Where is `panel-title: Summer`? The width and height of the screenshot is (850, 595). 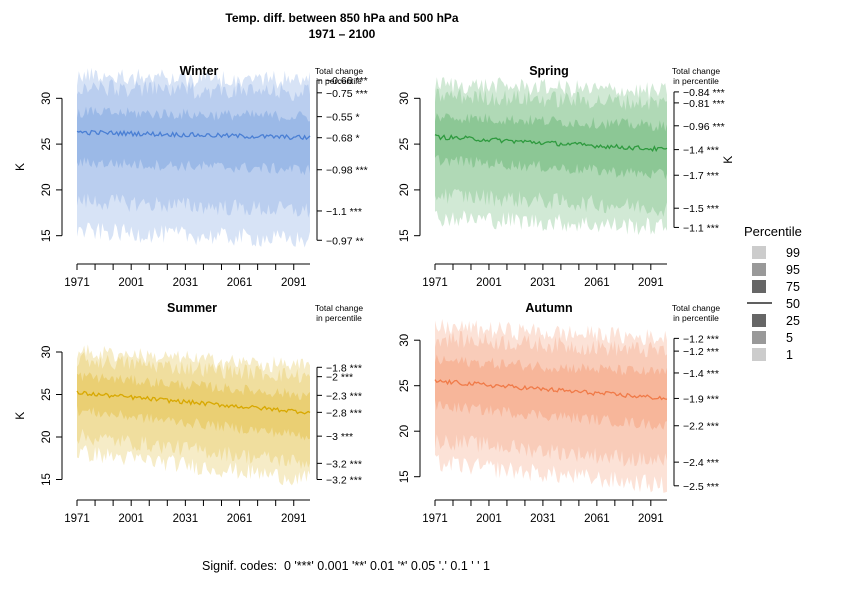
panel-title: Summer is located at coordinates (192, 308).